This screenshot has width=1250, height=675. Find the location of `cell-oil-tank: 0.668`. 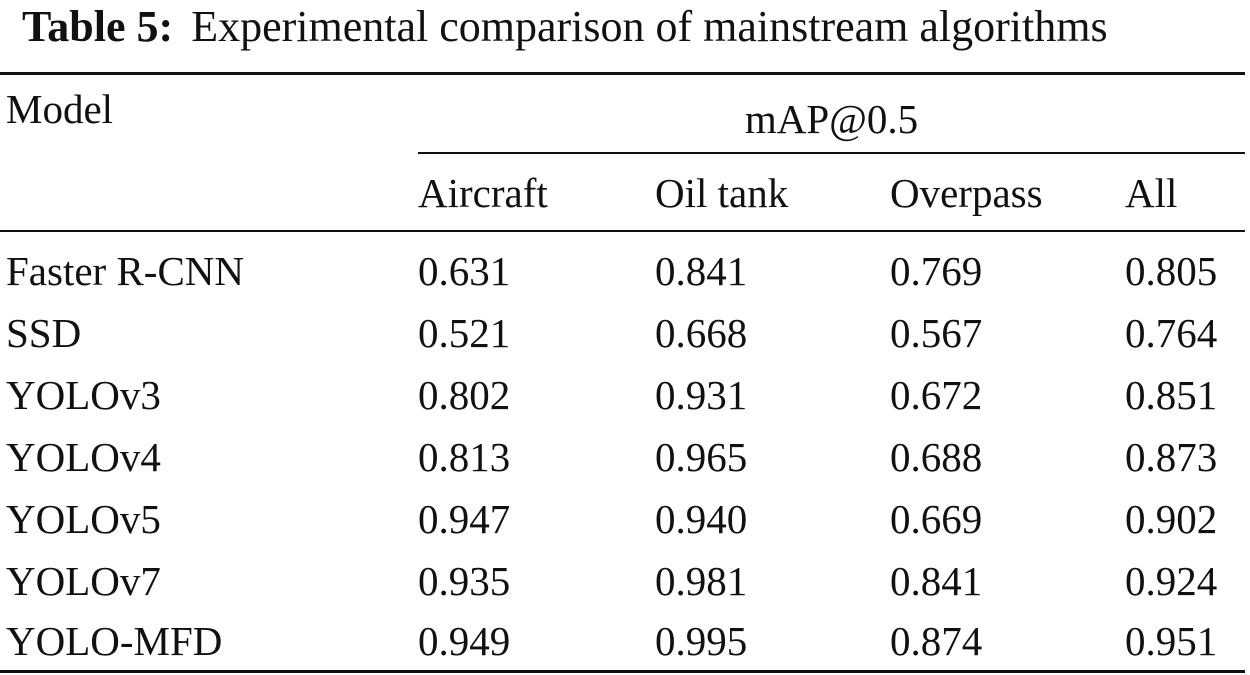

cell-oil-tank: 0.668 is located at coordinates (701, 333).